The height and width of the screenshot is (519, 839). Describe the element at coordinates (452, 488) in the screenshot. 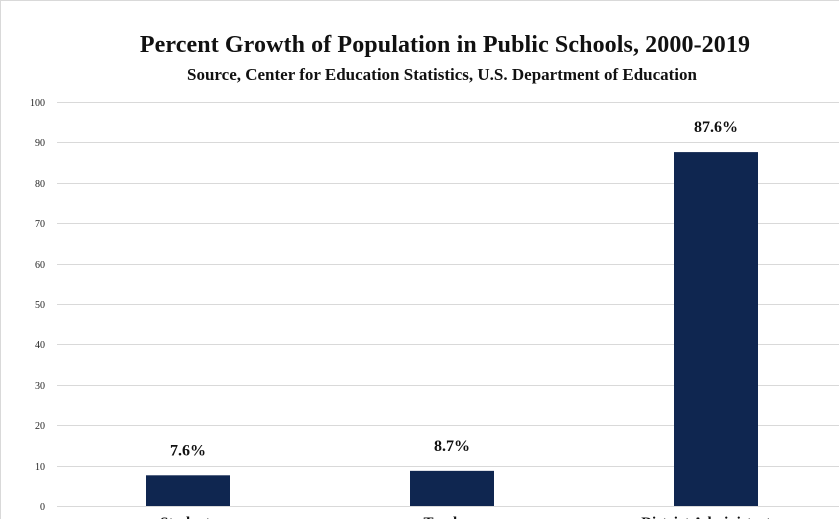

I see `bar-teachers` at that location.